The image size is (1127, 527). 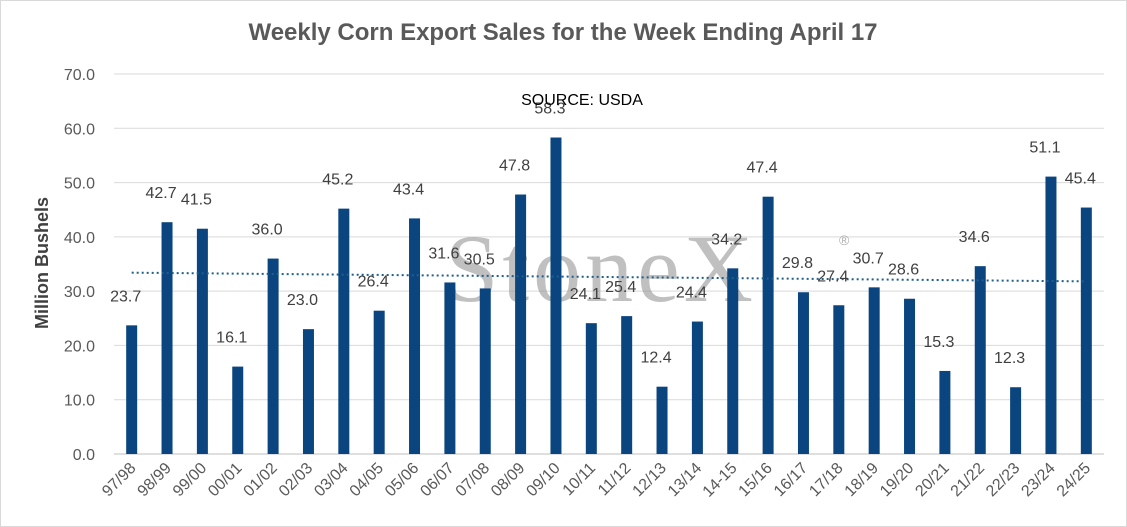 I want to click on data-label: 30.7, so click(x=868, y=258).